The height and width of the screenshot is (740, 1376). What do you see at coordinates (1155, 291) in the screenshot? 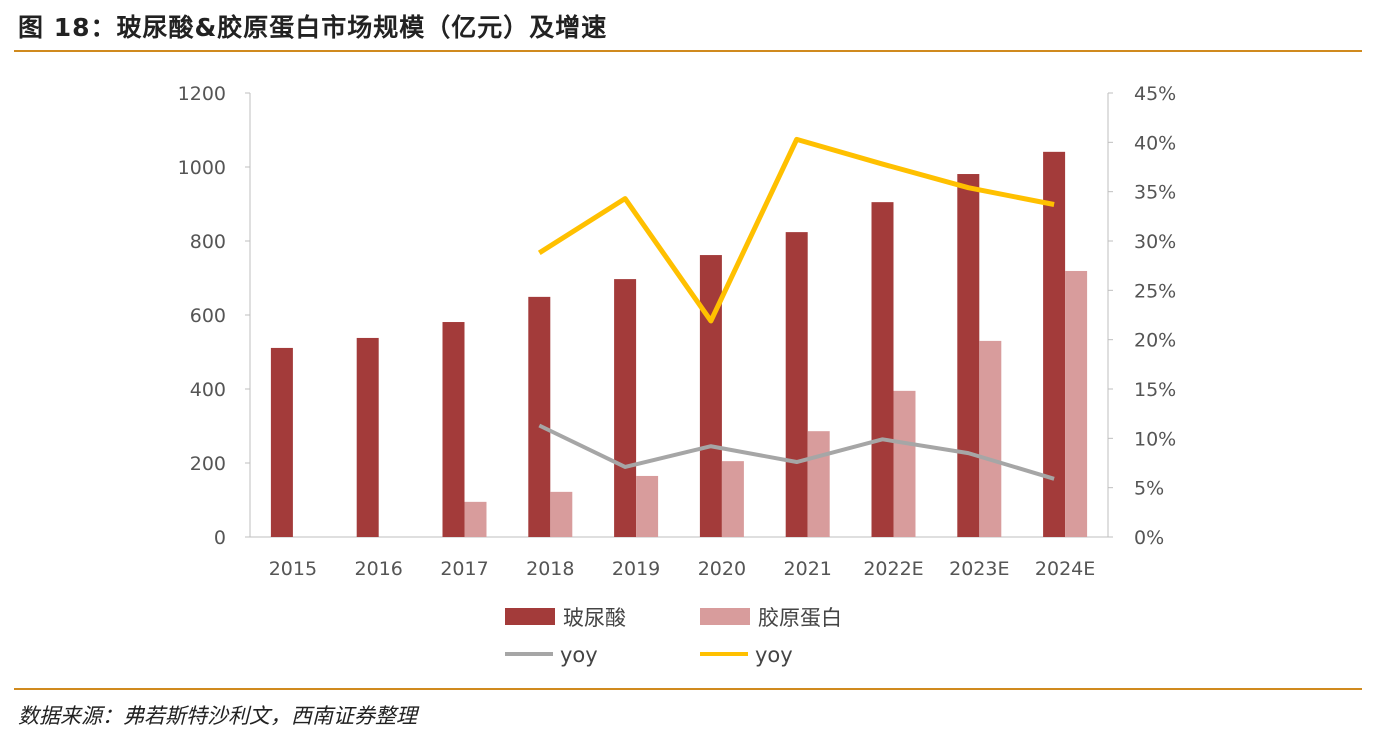
I see `y2-tick-label: 25%` at bounding box center [1155, 291].